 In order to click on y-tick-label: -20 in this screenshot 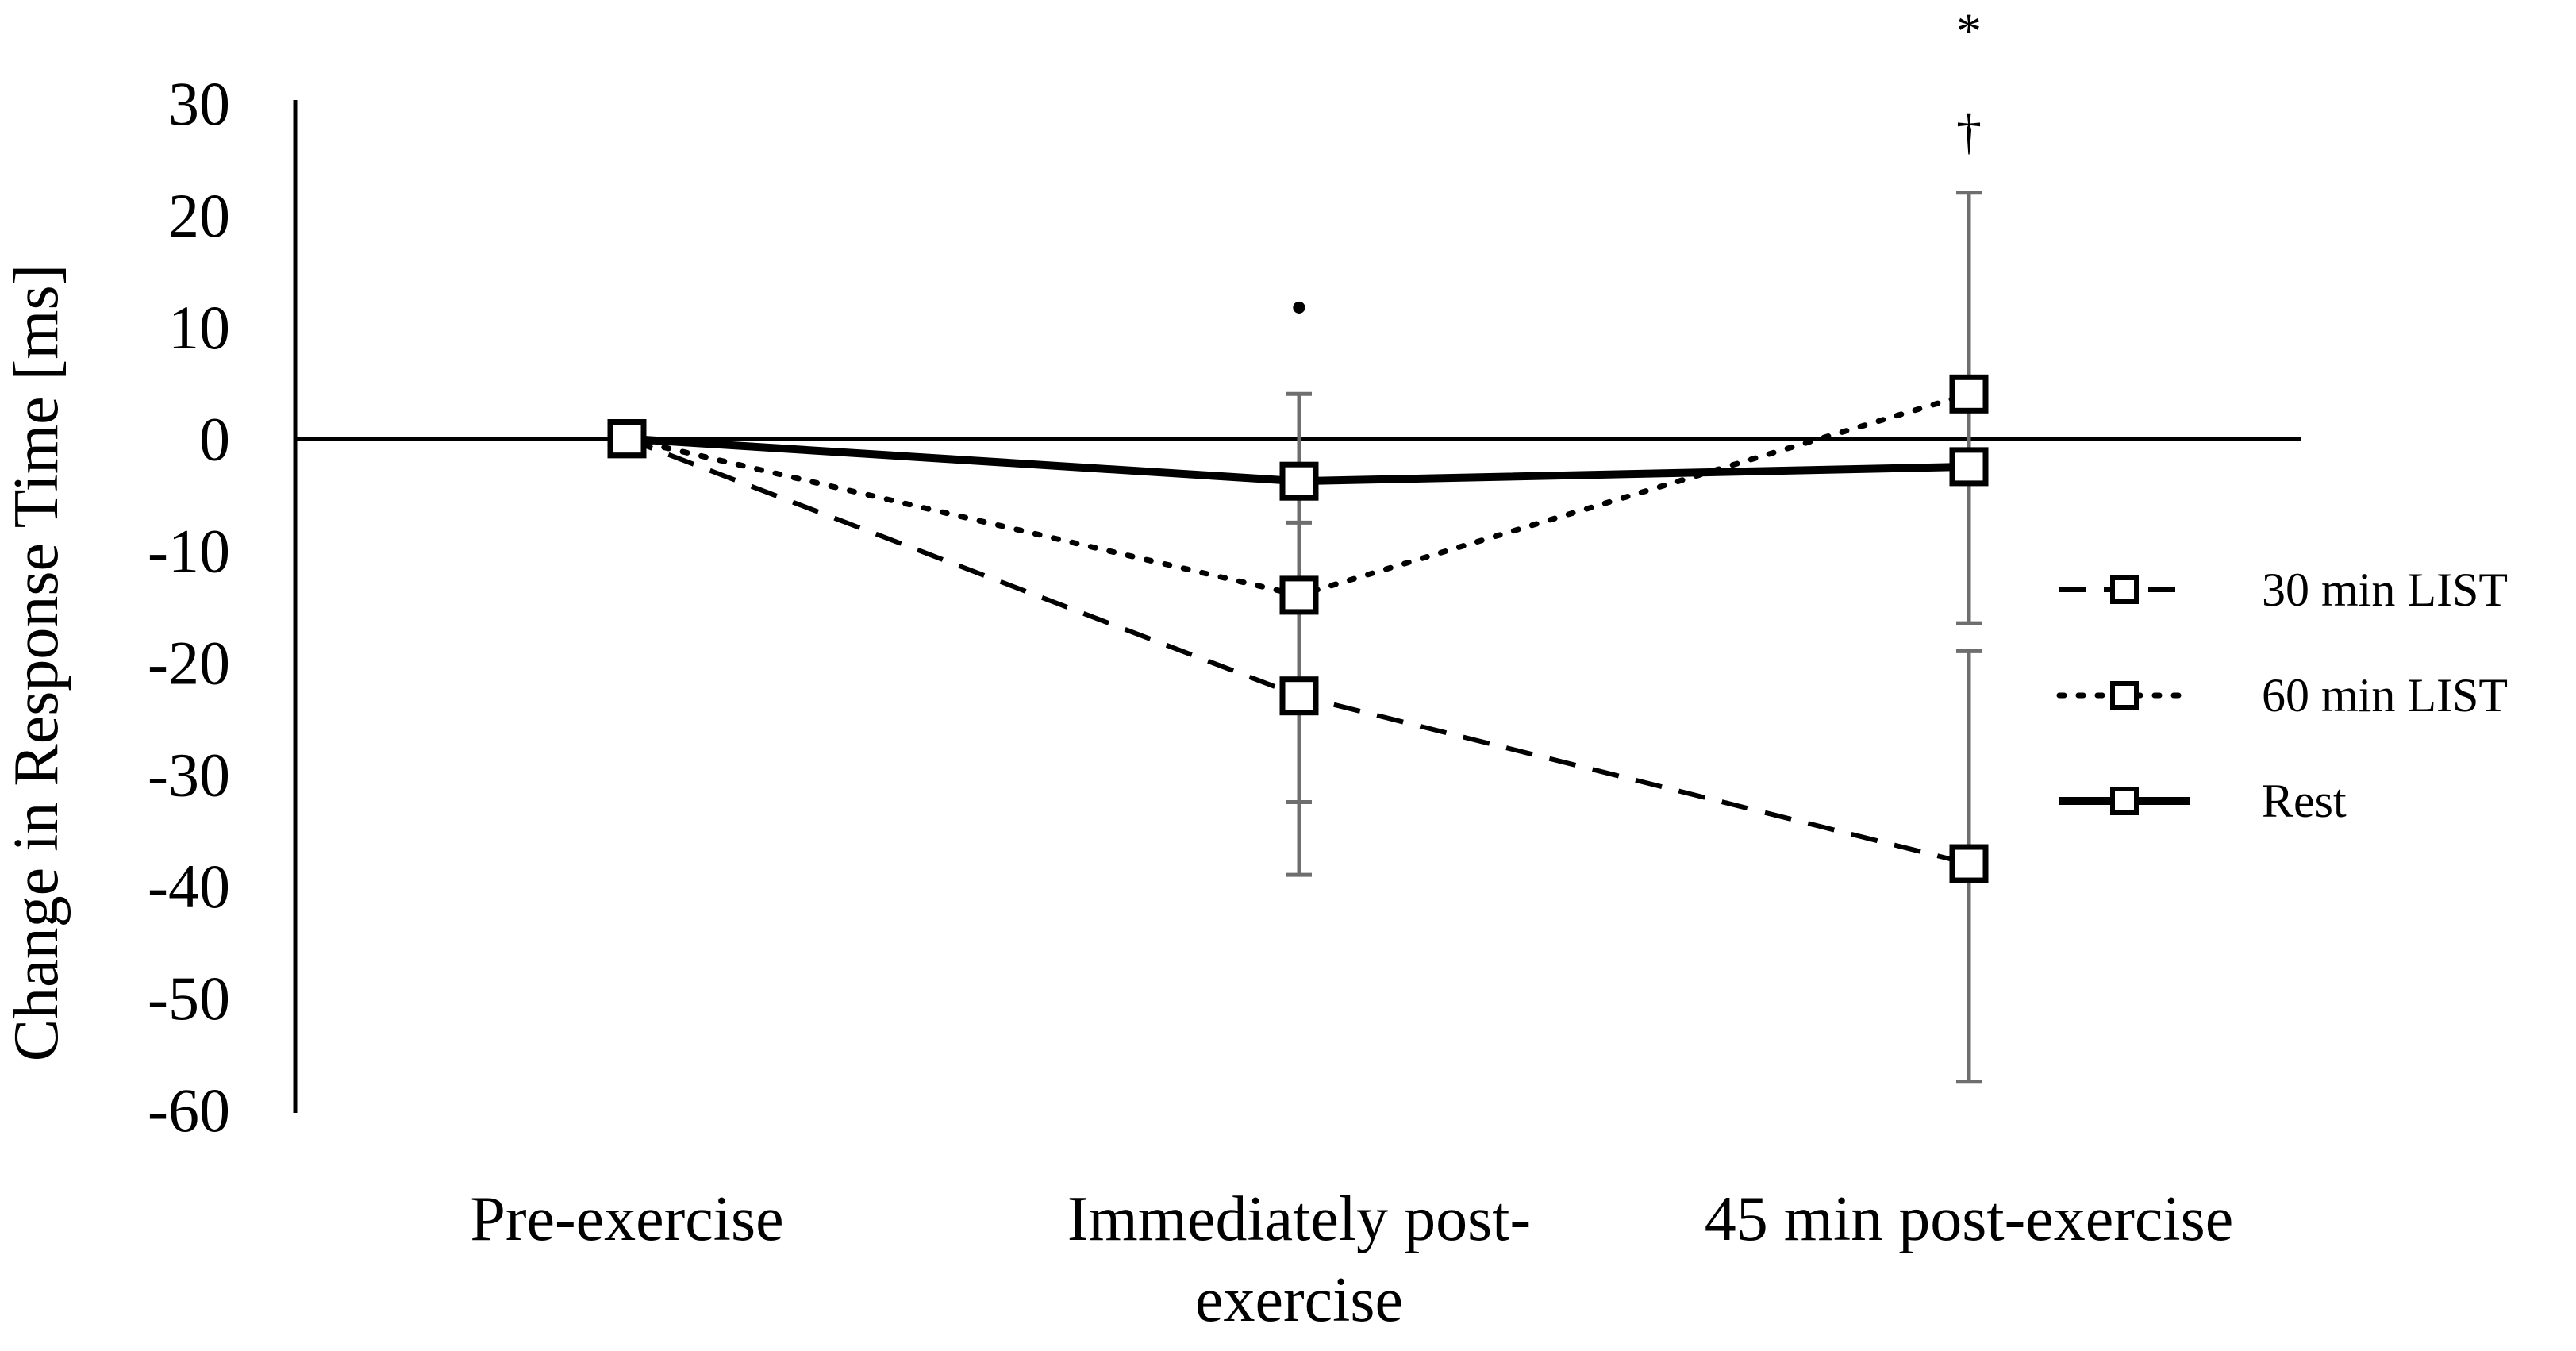, I will do `click(189, 662)`.